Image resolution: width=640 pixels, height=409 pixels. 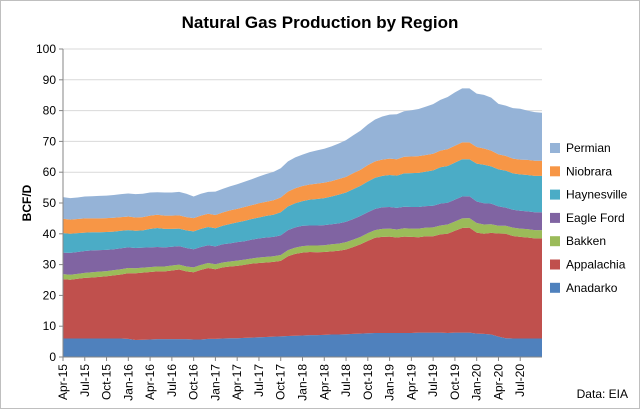 What do you see at coordinates (50, 141) in the screenshot?
I see `y-tick-label: 70` at bounding box center [50, 141].